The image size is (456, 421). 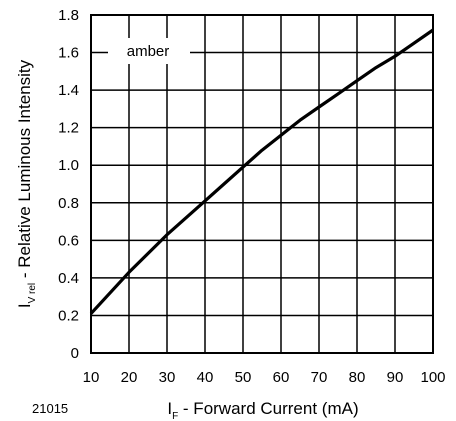 I want to click on y-tick-label: 0.4, so click(x=68, y=278).